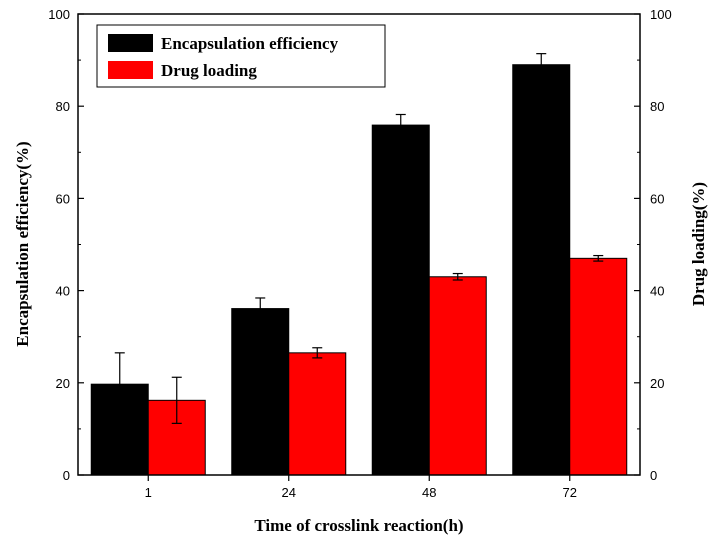 Image resolution: width=718 pixels, height=546 pixels. I want to click on x-tick-label: 1, so click(148, 492).